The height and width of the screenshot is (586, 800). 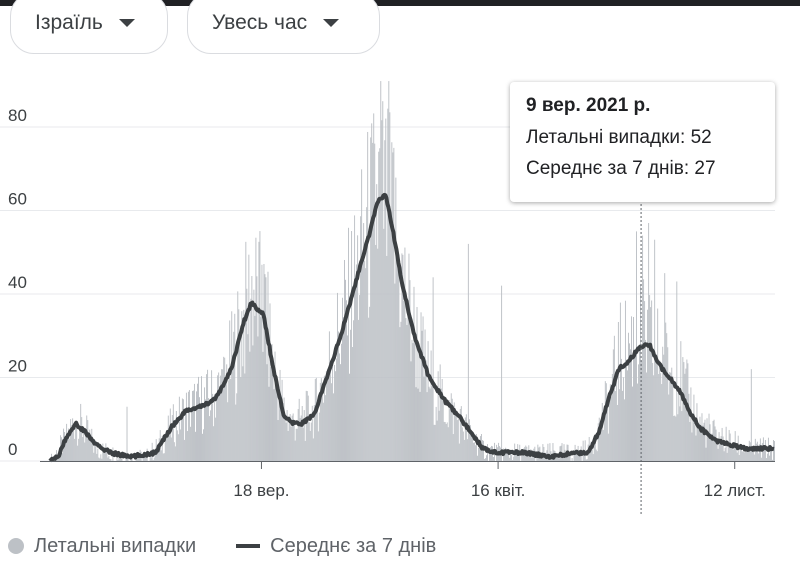 What do you see at coordinates (400, 3) in the screenshot?
I see `top-bar` at bounding box center [400, 3].